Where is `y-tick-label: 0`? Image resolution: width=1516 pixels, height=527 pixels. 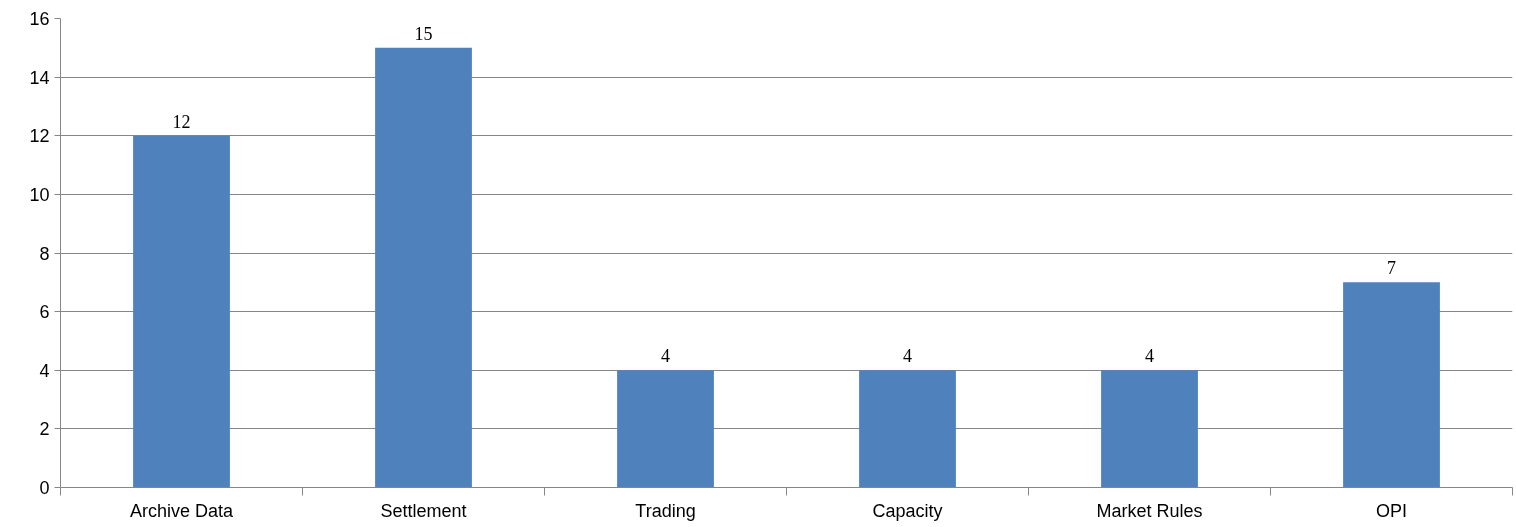 y-tick-label: 0 is located at coordinates (44, 488).